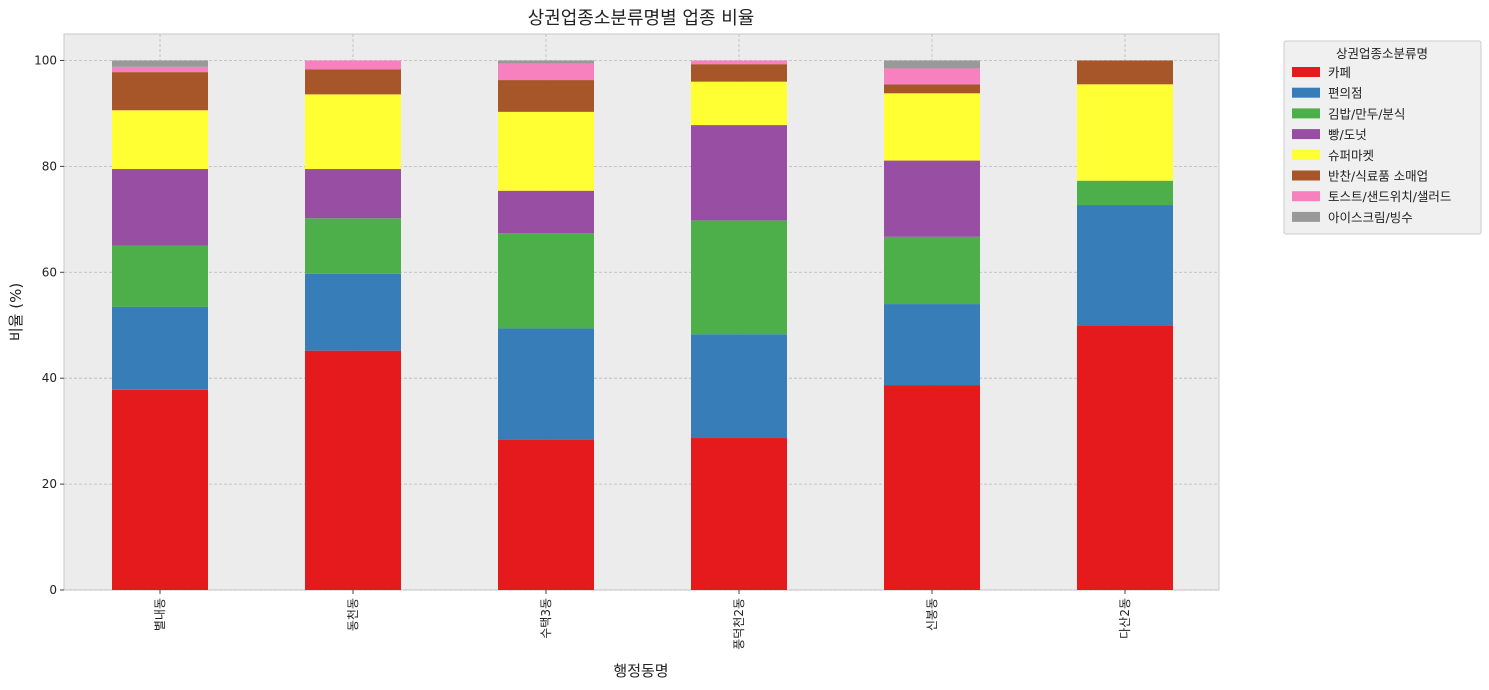 The height and width of the screenshot is (690, 1489). What do you see at coordinates (1351, 155) in the screenshot?
I see `legend-label: 슈퍼마켓` at bounding box center [1351, 155].